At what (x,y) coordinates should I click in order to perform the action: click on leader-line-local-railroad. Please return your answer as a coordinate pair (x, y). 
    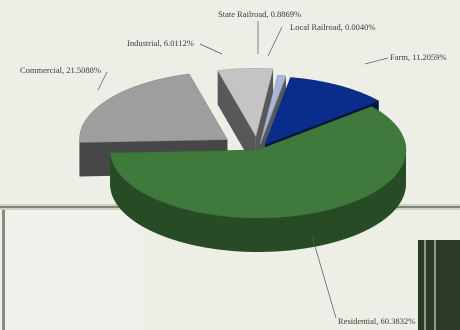
    Looking at the image, I should click on (275, 41).